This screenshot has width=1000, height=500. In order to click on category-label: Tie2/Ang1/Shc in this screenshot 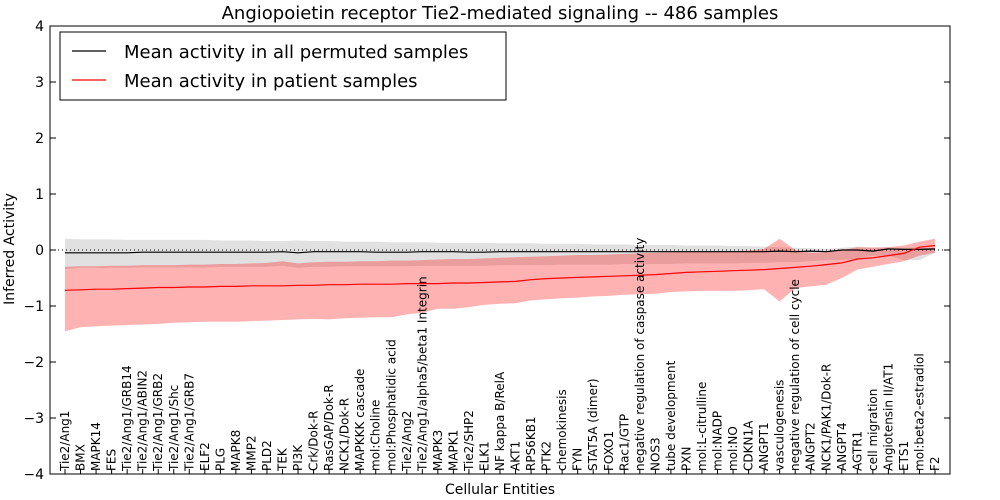, I will do `click(174, 428)`.